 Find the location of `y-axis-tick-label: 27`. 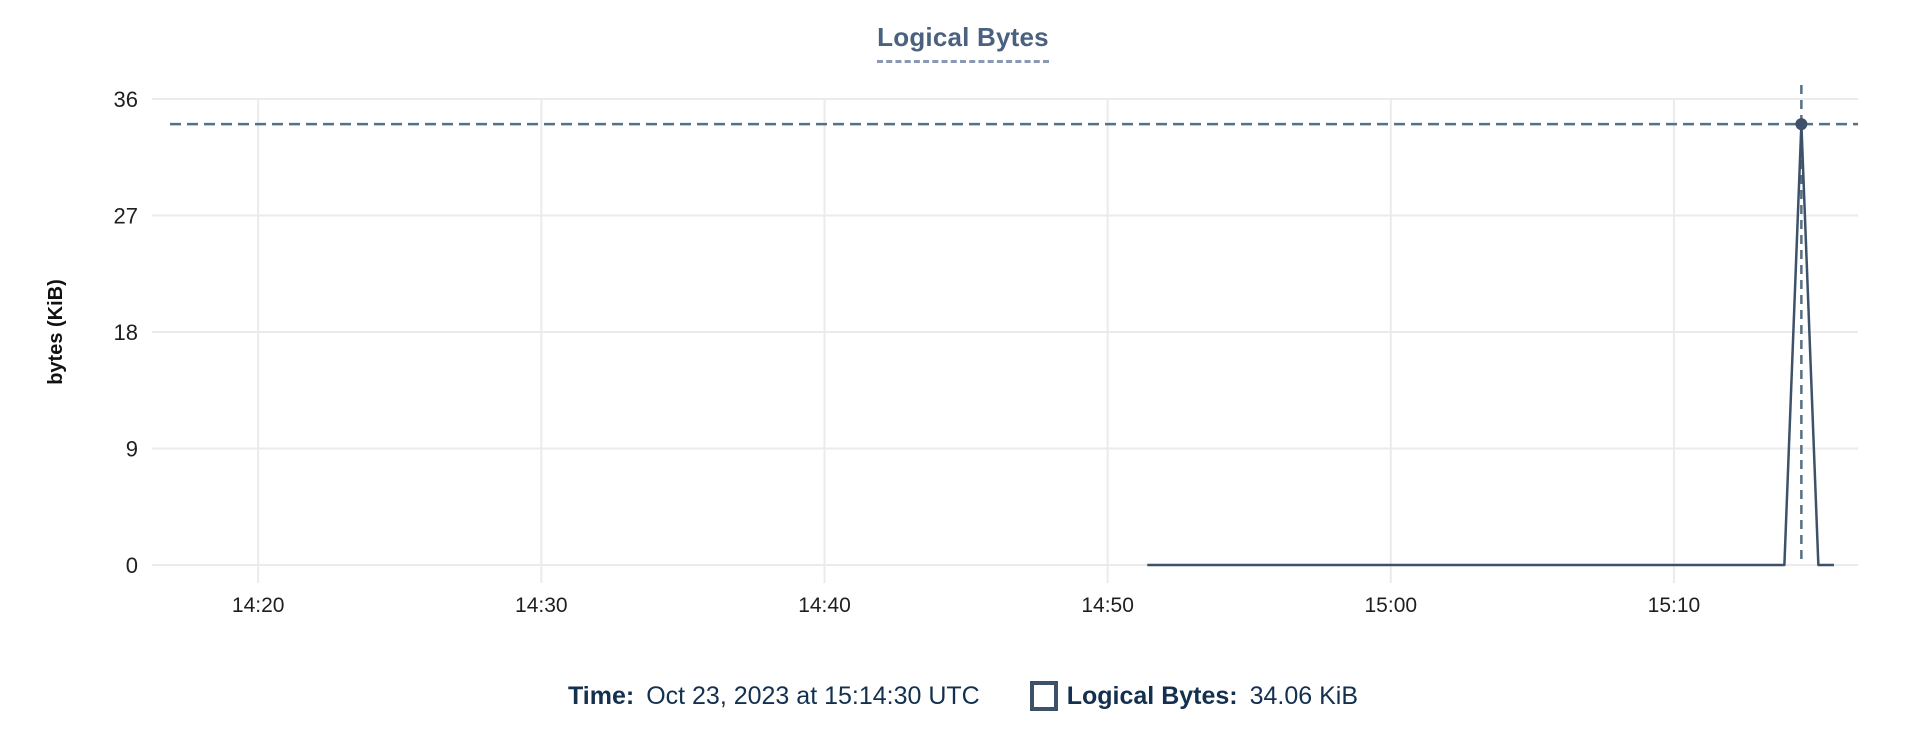

y-axis-tick-label: 27 is located at coordinates (126, 216).